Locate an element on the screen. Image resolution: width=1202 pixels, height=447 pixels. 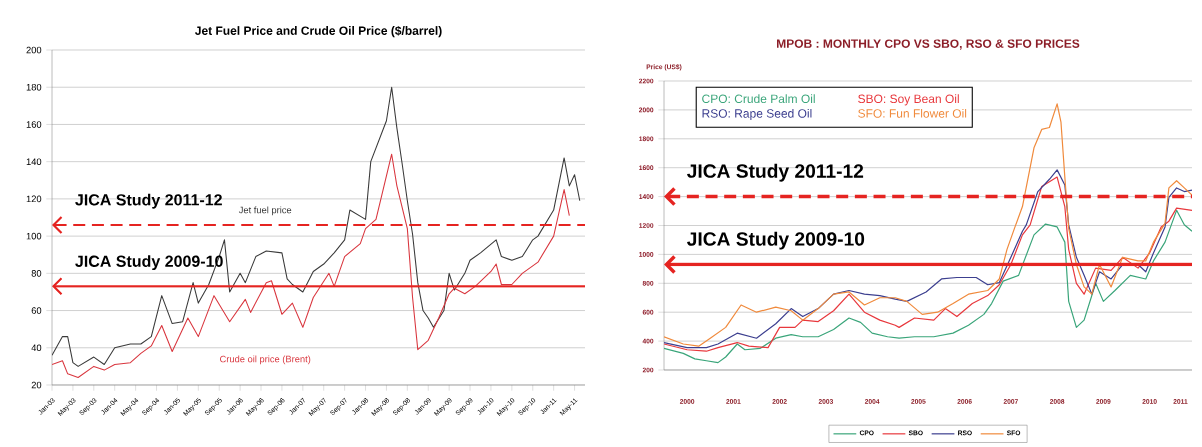
y-tick-label: 60 is located at coordinates (36, 310).